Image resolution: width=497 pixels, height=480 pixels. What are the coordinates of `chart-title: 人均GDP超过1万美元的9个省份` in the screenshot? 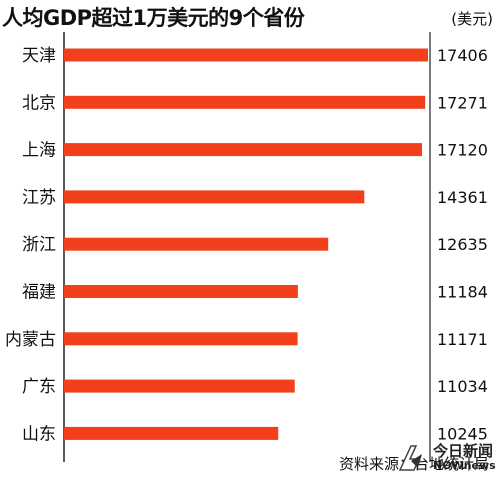 It's located at (153, 18).